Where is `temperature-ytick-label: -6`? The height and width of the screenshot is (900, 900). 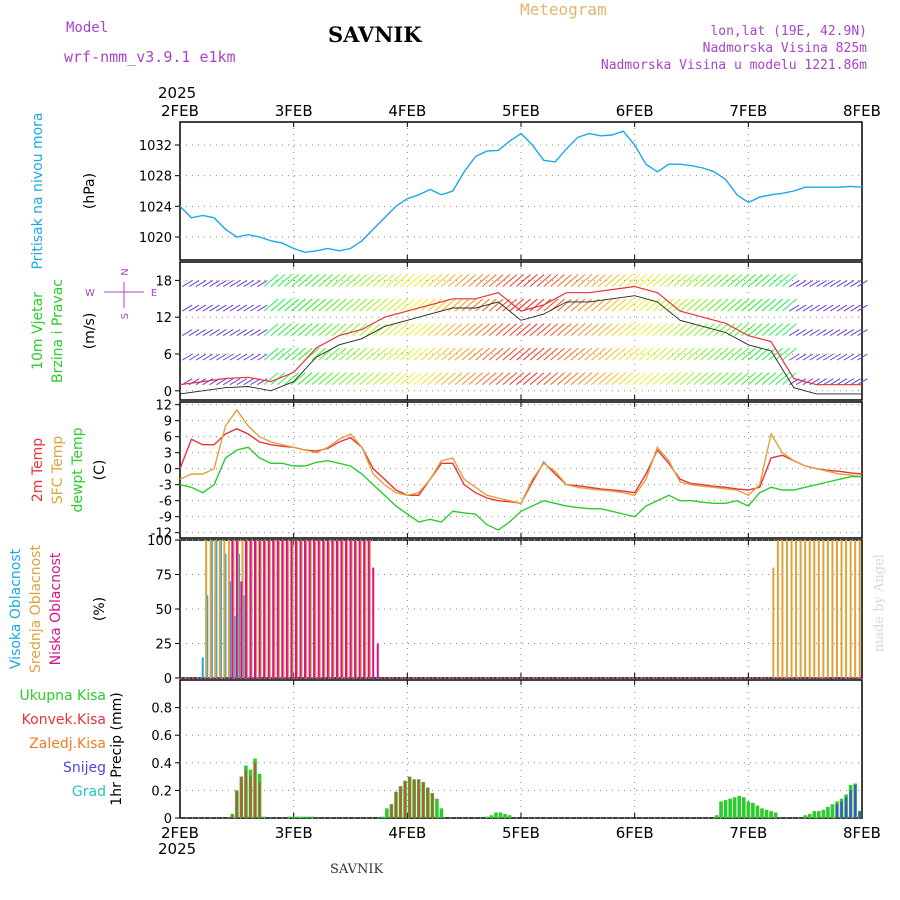 temperature-ytick-label: -6 is located at coordinates (165, 502).